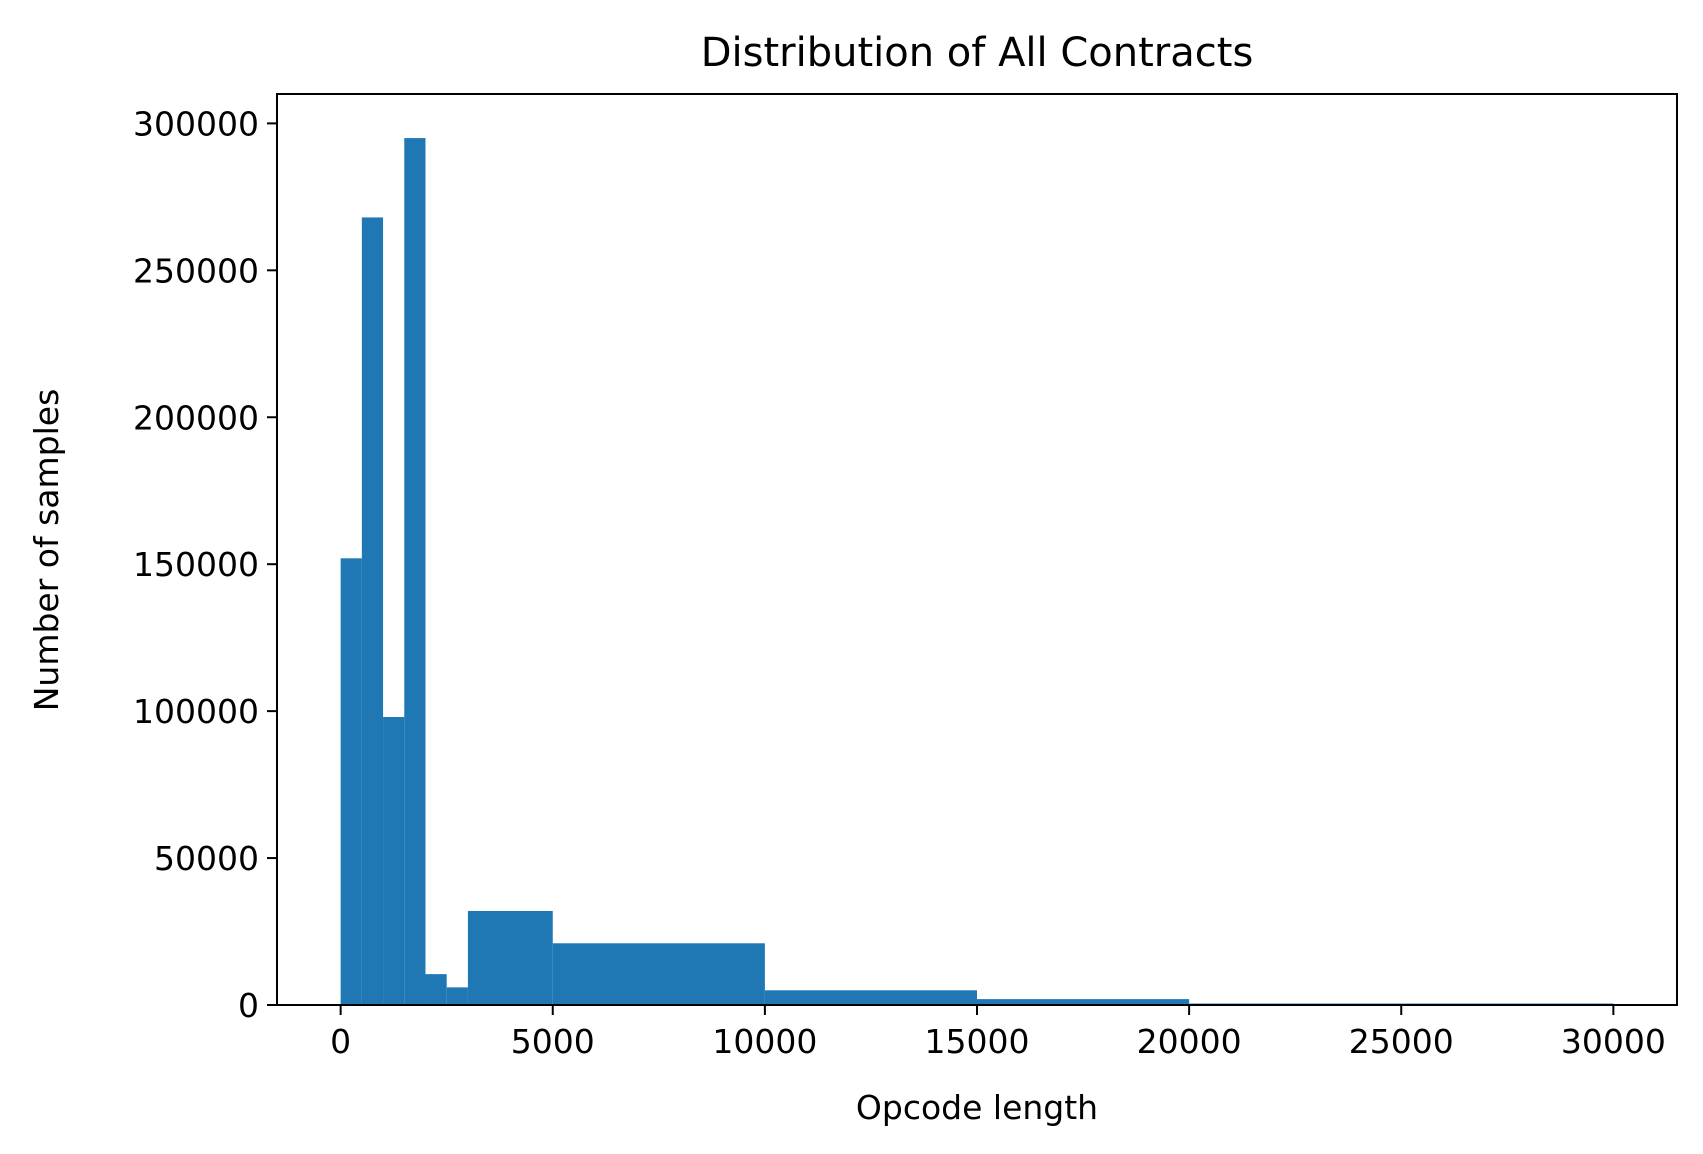 This screenshot has width=1703, height=1154. Describe the element at coordinates (1189, 1041) in the screenshot. I see `x-tick-label: 20000` at that location.